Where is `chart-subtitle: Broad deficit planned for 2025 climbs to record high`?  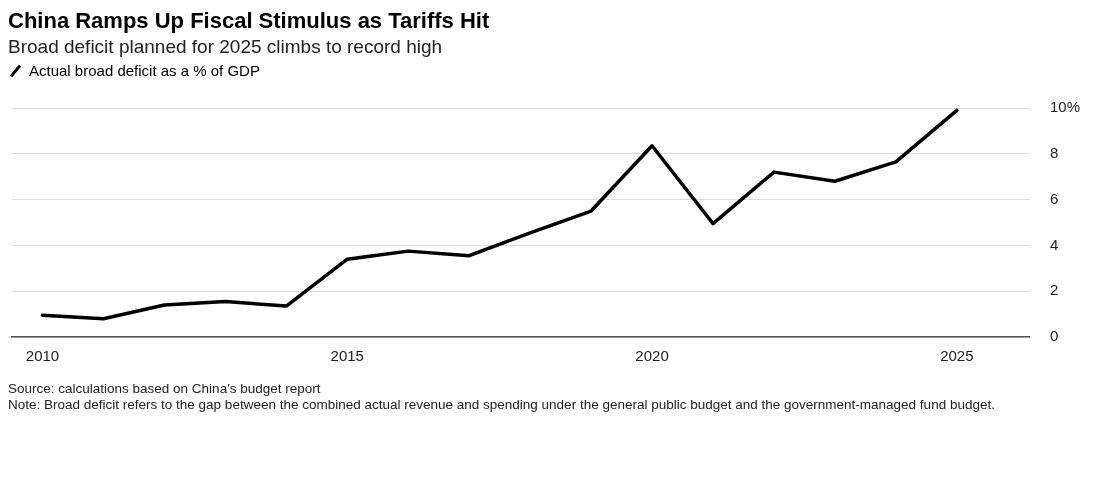
chart-subtitle: Broad deficit planned for 2025 climbs to record high is located at coordinates (226, 47).